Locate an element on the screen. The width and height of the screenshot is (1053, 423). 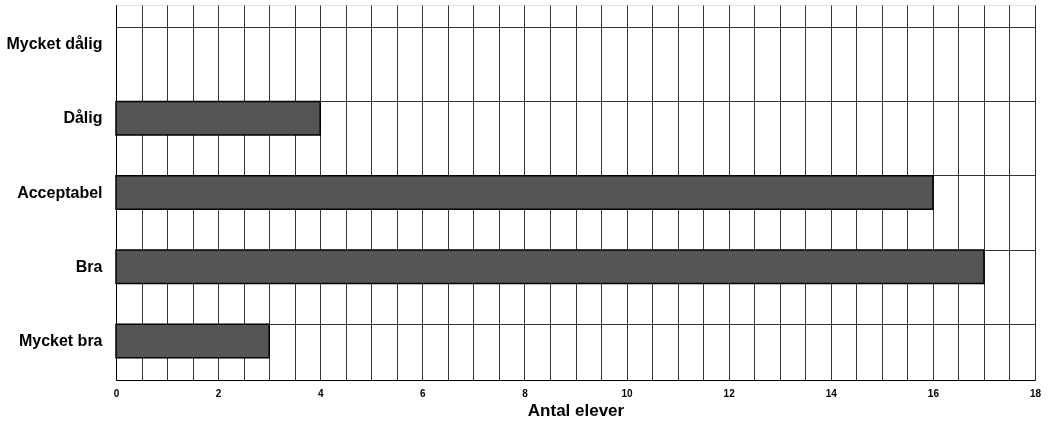
y-tick-label: Mycket dålig is located at coordinates (54, 43).